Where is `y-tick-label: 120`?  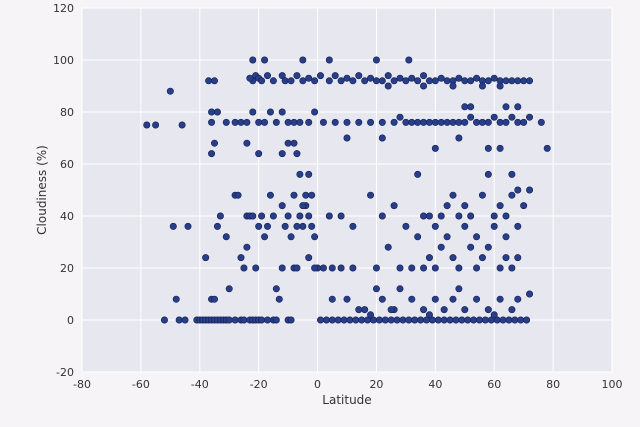
y-tick-label: 120 is located at coordinates (63, 8).